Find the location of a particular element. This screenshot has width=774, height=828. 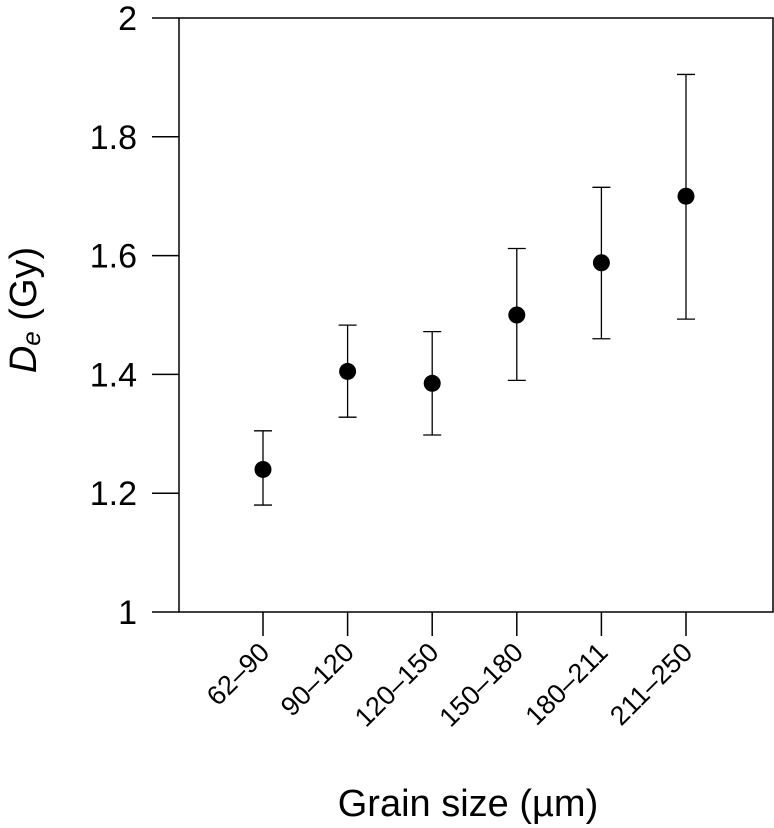

y-tick-label: 1.8 is located at coordinates (113, 138).